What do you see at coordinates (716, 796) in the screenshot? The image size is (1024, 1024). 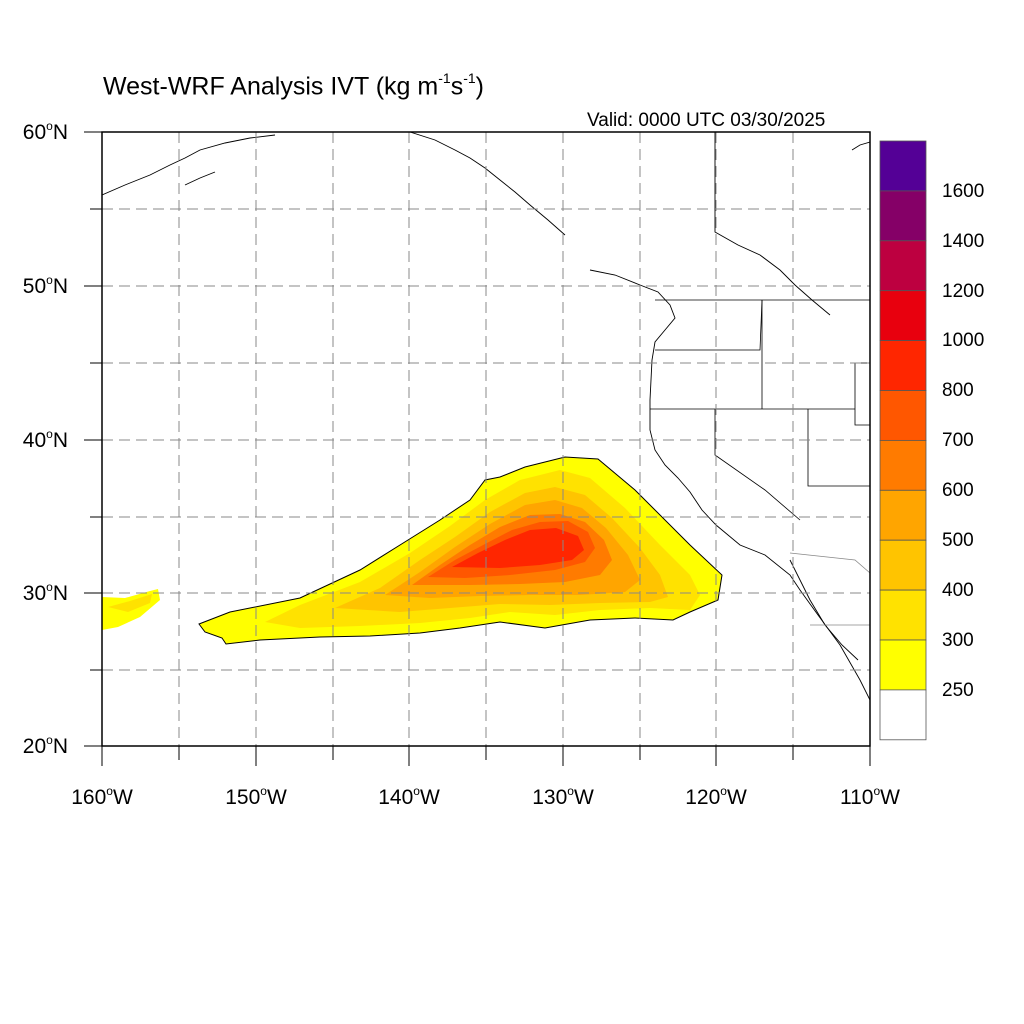 I see `lon-label-120: 120oW` at bounding box center [716, 796].